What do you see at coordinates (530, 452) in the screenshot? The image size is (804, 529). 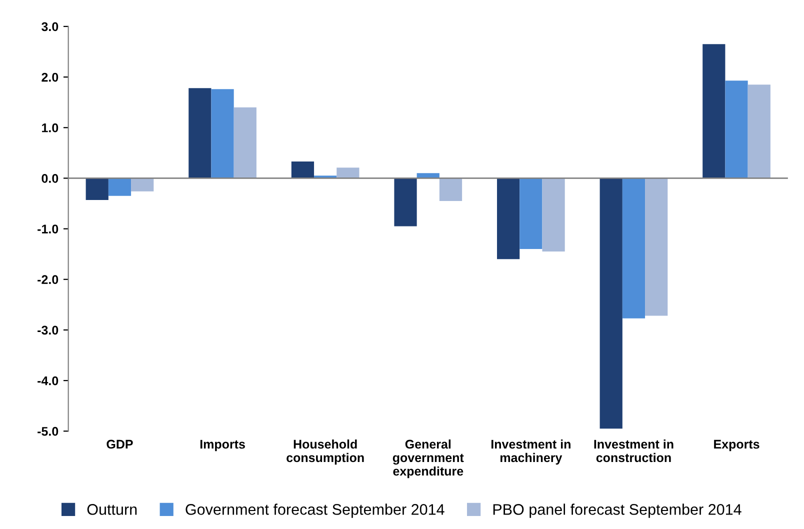 I see `x-tick-label: Investment in machinery` at bounding box center [530, 452].